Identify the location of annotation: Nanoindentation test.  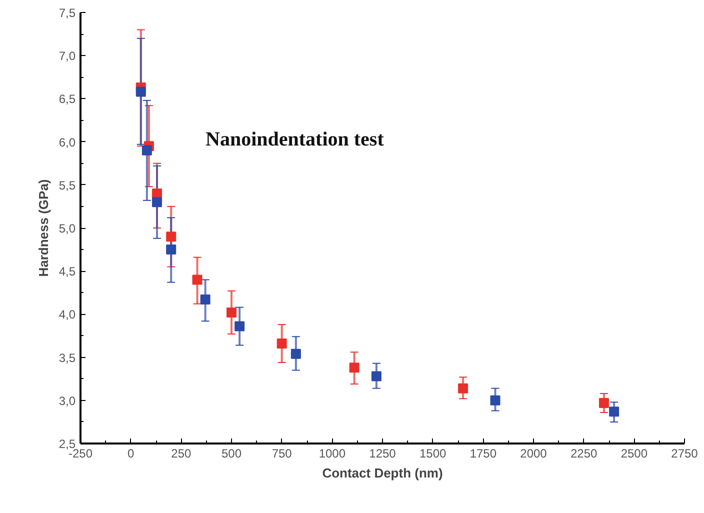
(295, 139).